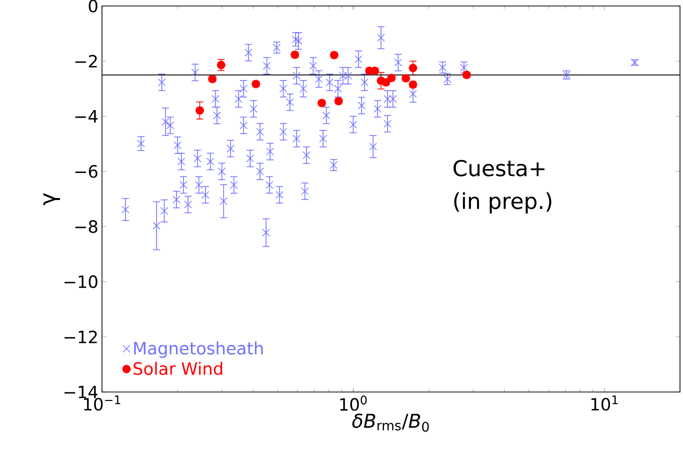  What do you see at coordinates (604, 403) in the screenshot?
I see `x-tick-label: 10$^{1}$` at bounding box center [604, 403].